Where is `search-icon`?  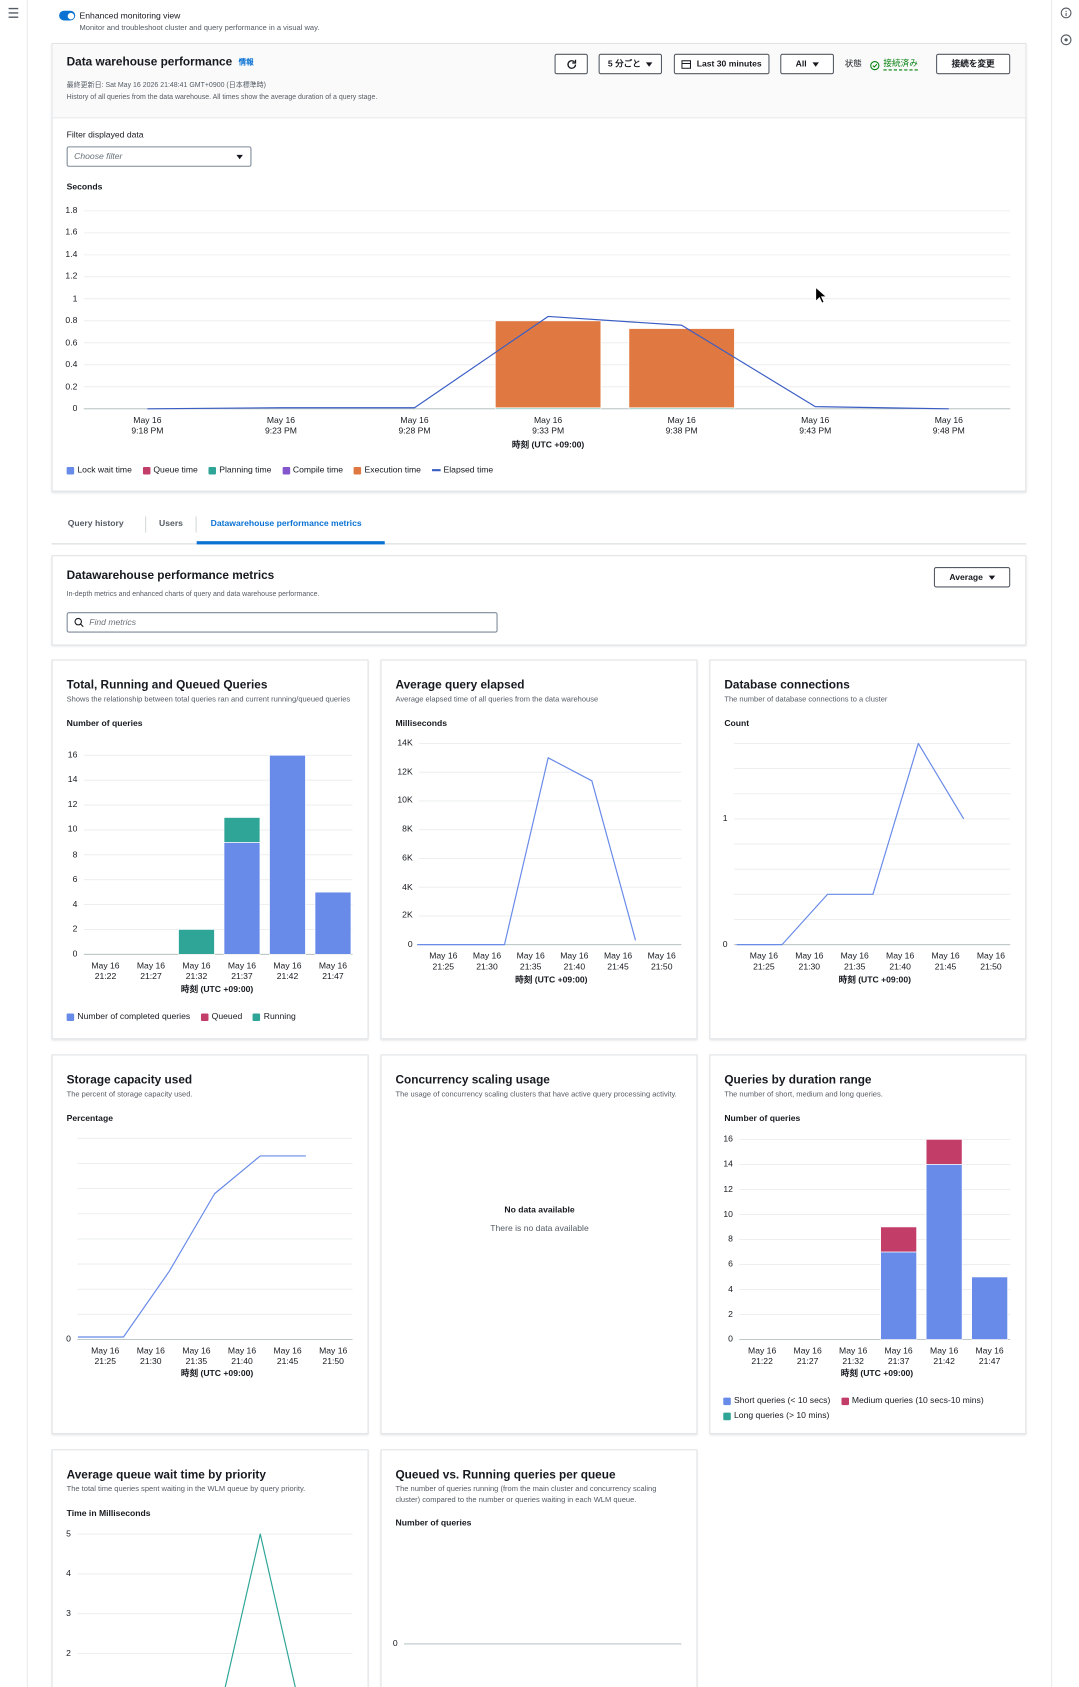
search-icon is located at coordinates (79, 622).